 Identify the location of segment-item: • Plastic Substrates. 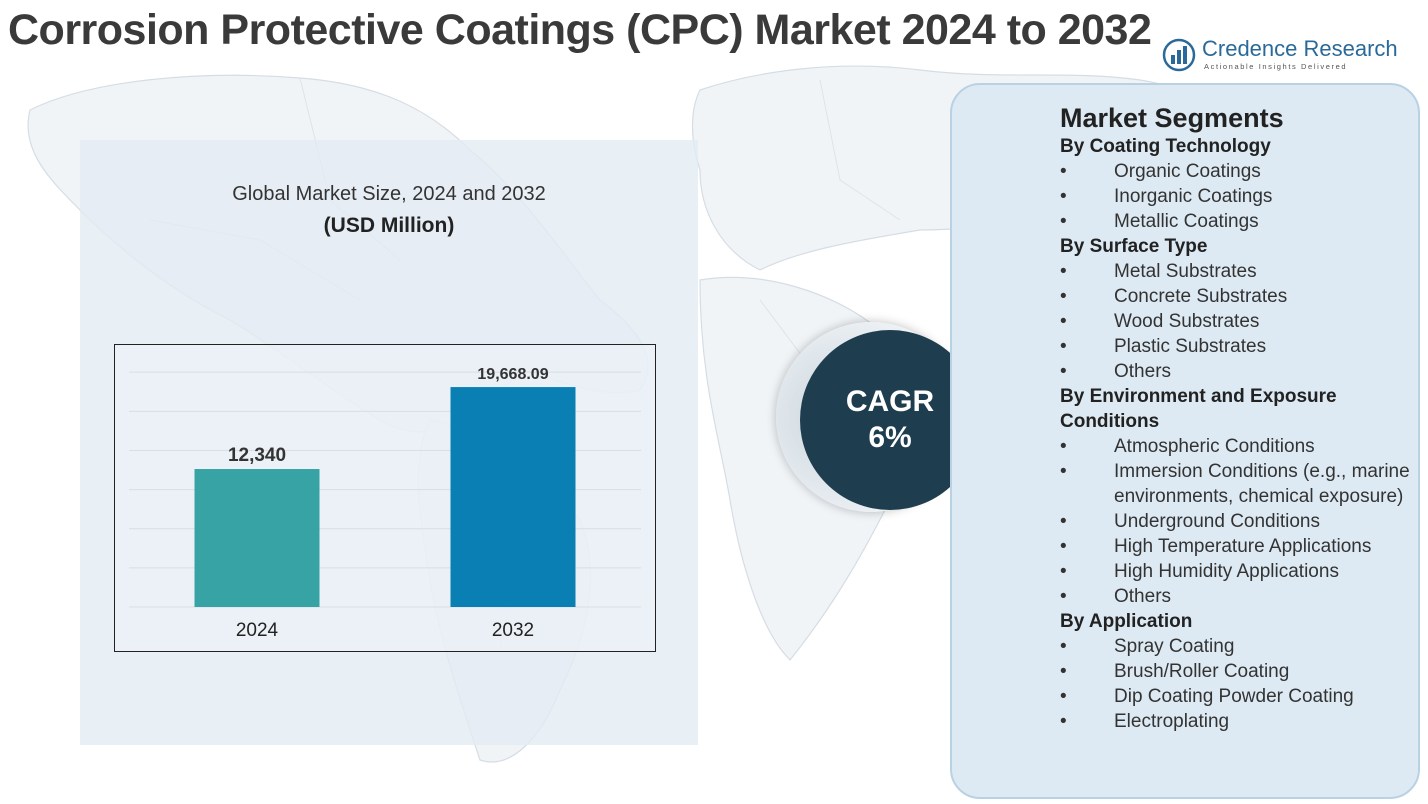
(1240, 346).